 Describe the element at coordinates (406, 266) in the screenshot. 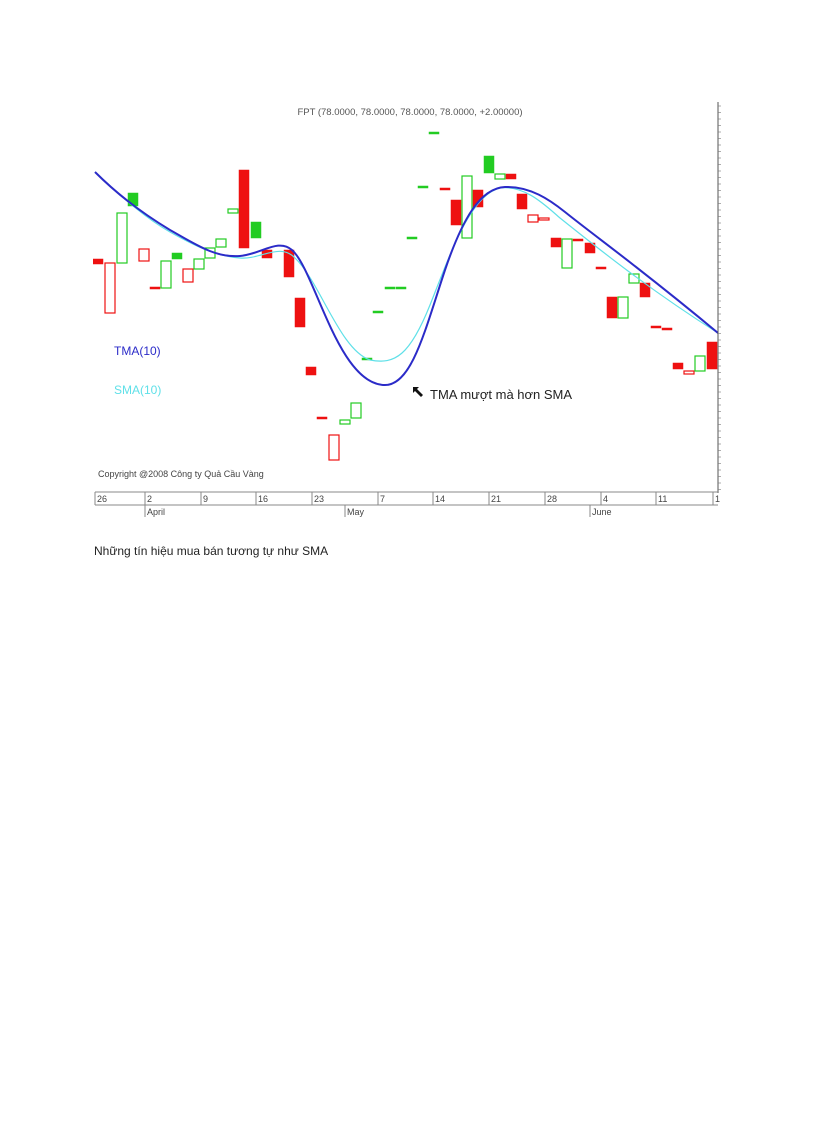

I see `sma-line` at that location.